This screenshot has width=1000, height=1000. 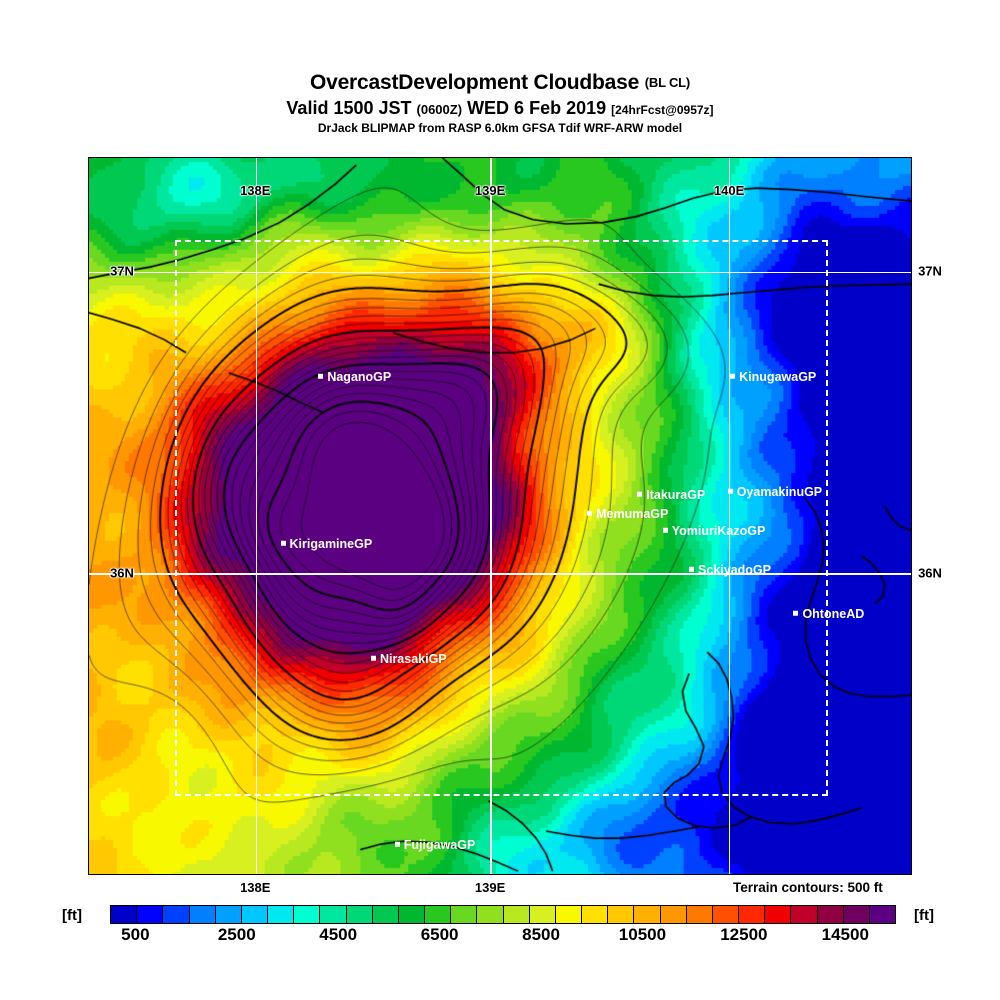 What do you see at coordinates (255, 887) in the screenshot?
I see `longitude-label-bottom: 138E` at bounding box center [255, 887].